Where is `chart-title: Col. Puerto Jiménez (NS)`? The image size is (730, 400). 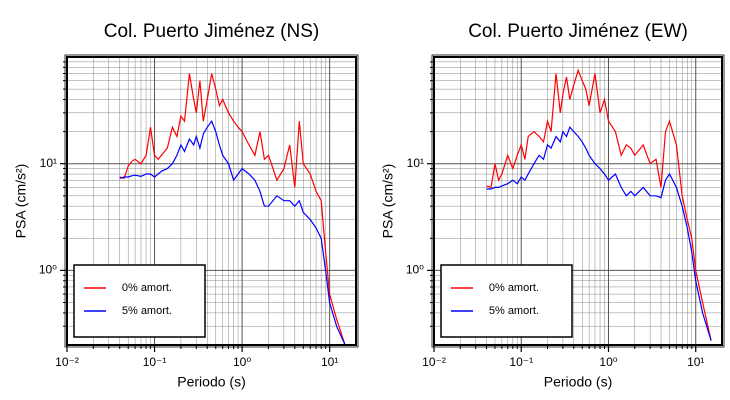
chart-title: Col. Puerto Jiménez (NS) is located at coordinates (211, 31).